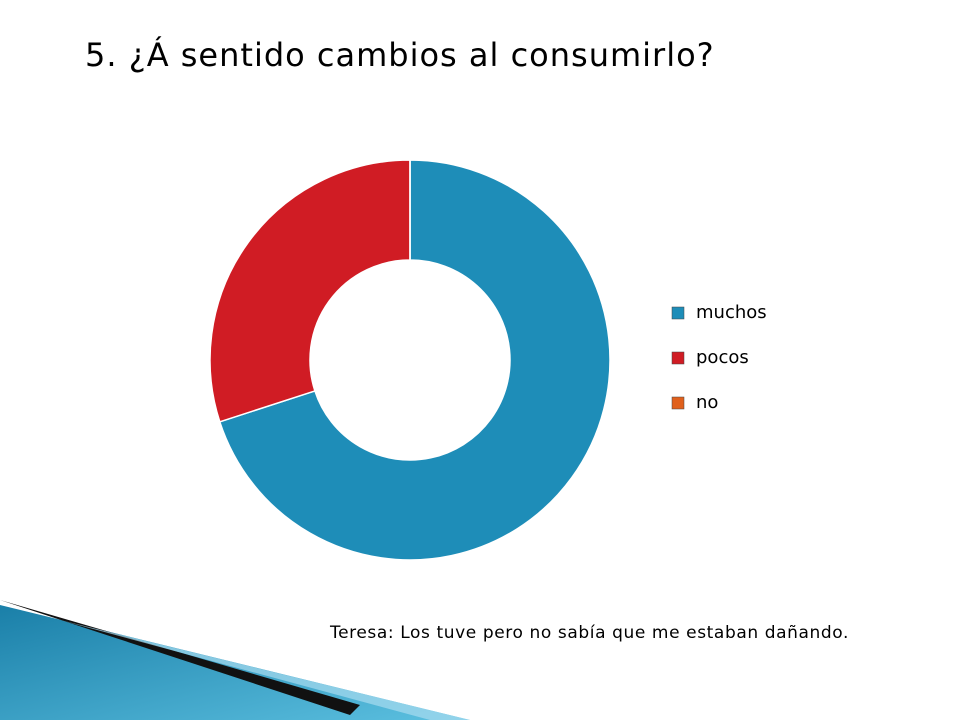  What do you see at coordinates (731, 312) in the screenshot?
I see `legend-label: muchos` at bounding box center [731, 312].